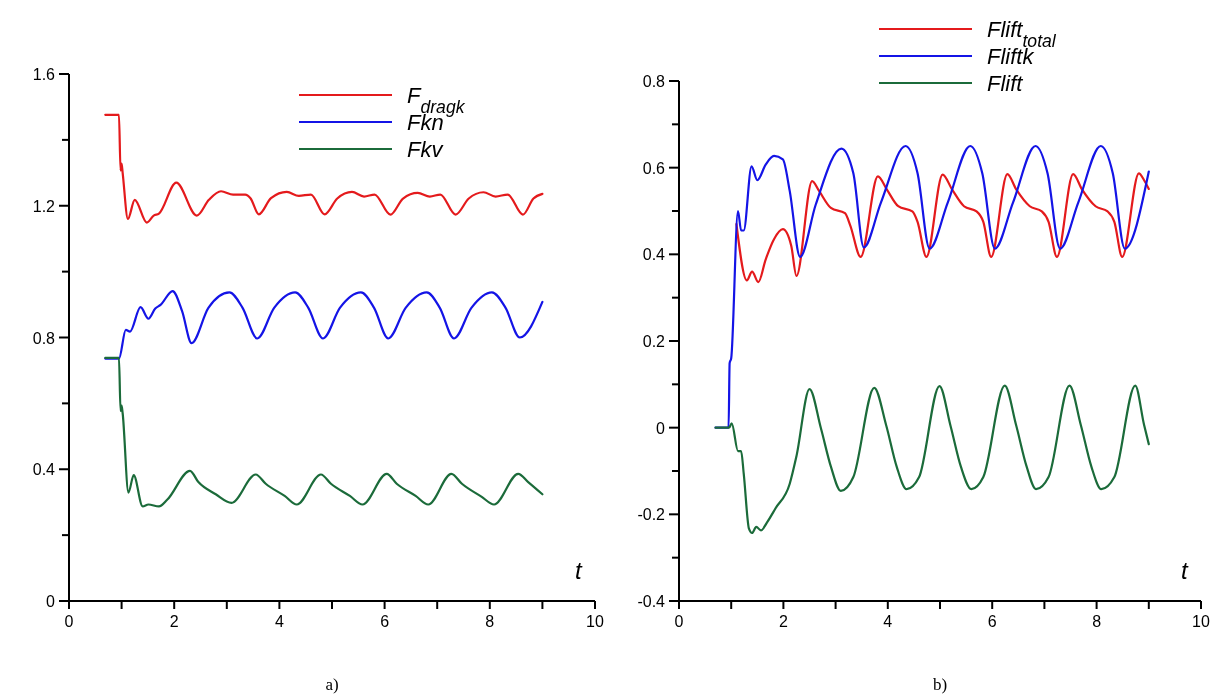  What do you see at coordinates (940, 684) in the screenshot?
I see `text: b)` at bounding box center [940, 684].